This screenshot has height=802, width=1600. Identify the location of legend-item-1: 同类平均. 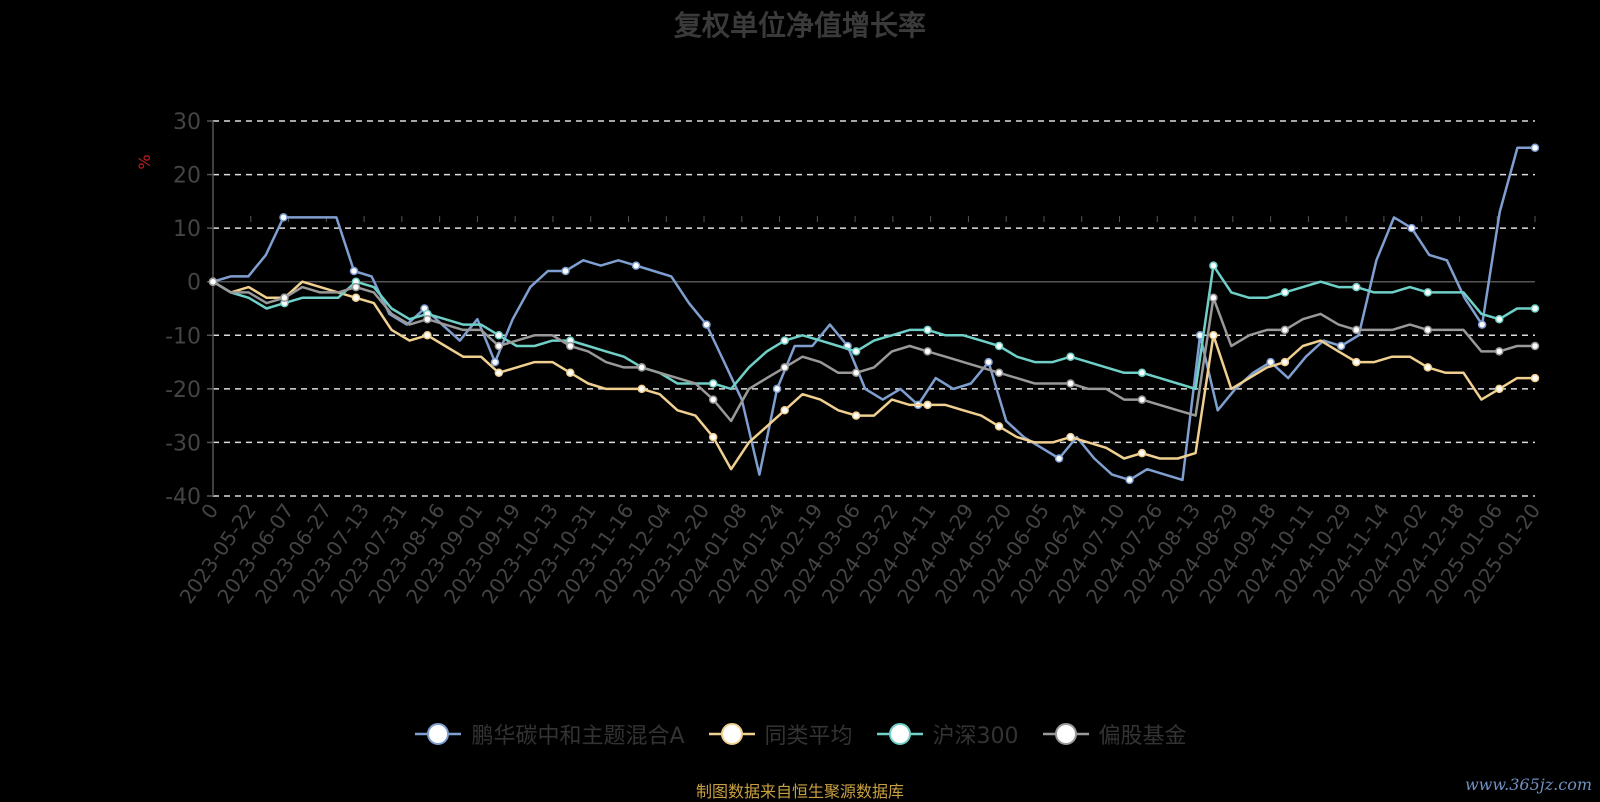
(780, 734).